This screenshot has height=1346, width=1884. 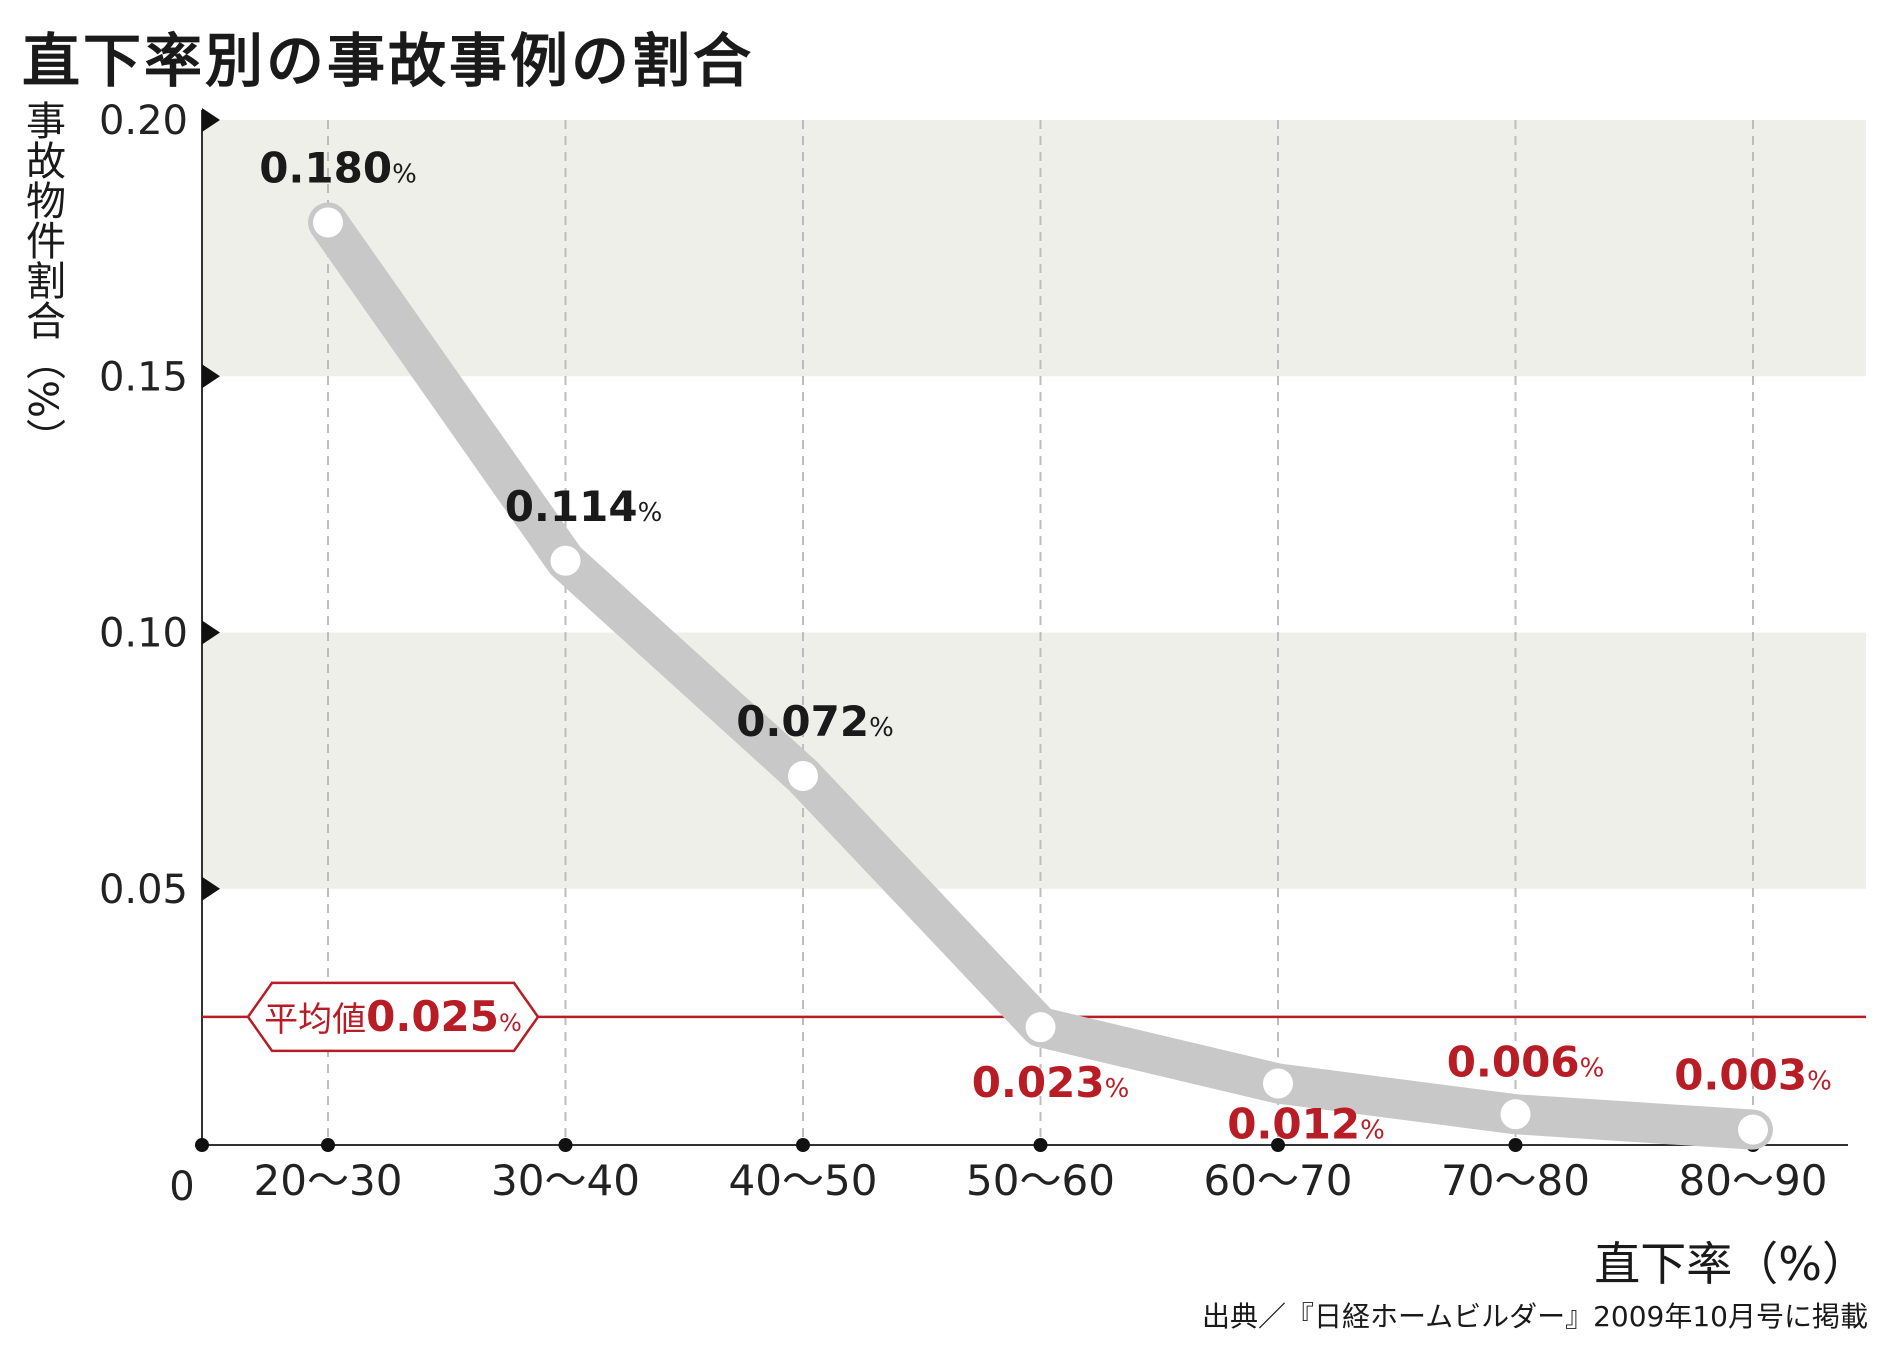 I want to click on data-label: 0.072%, so click(x=815, y=721).